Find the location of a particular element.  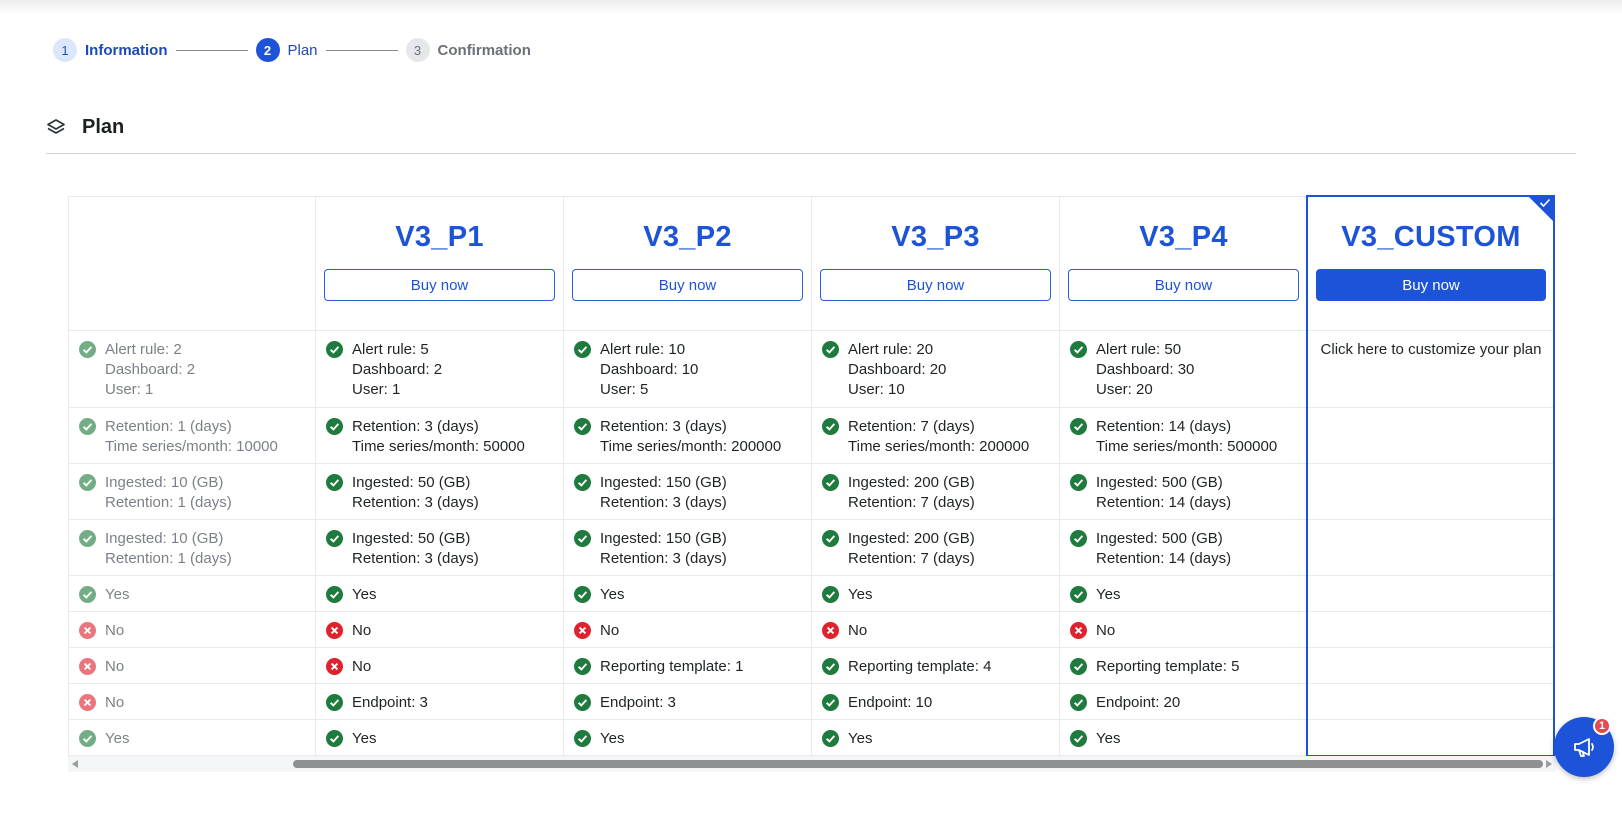

feature-cell: Alert rule: 2 Dashboard: 2 User: 1 is located at coordinates (192, 369).